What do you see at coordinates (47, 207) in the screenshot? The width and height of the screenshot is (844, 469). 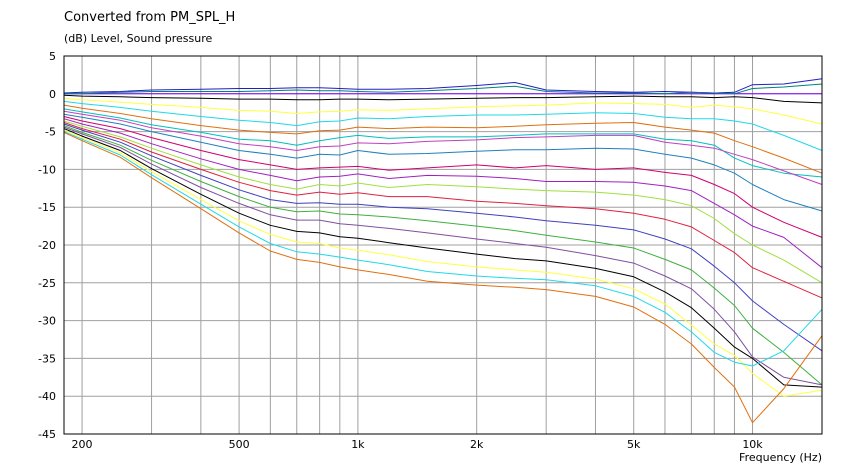 I see `y-tick-label: -15` at bounding box center [47, 207].